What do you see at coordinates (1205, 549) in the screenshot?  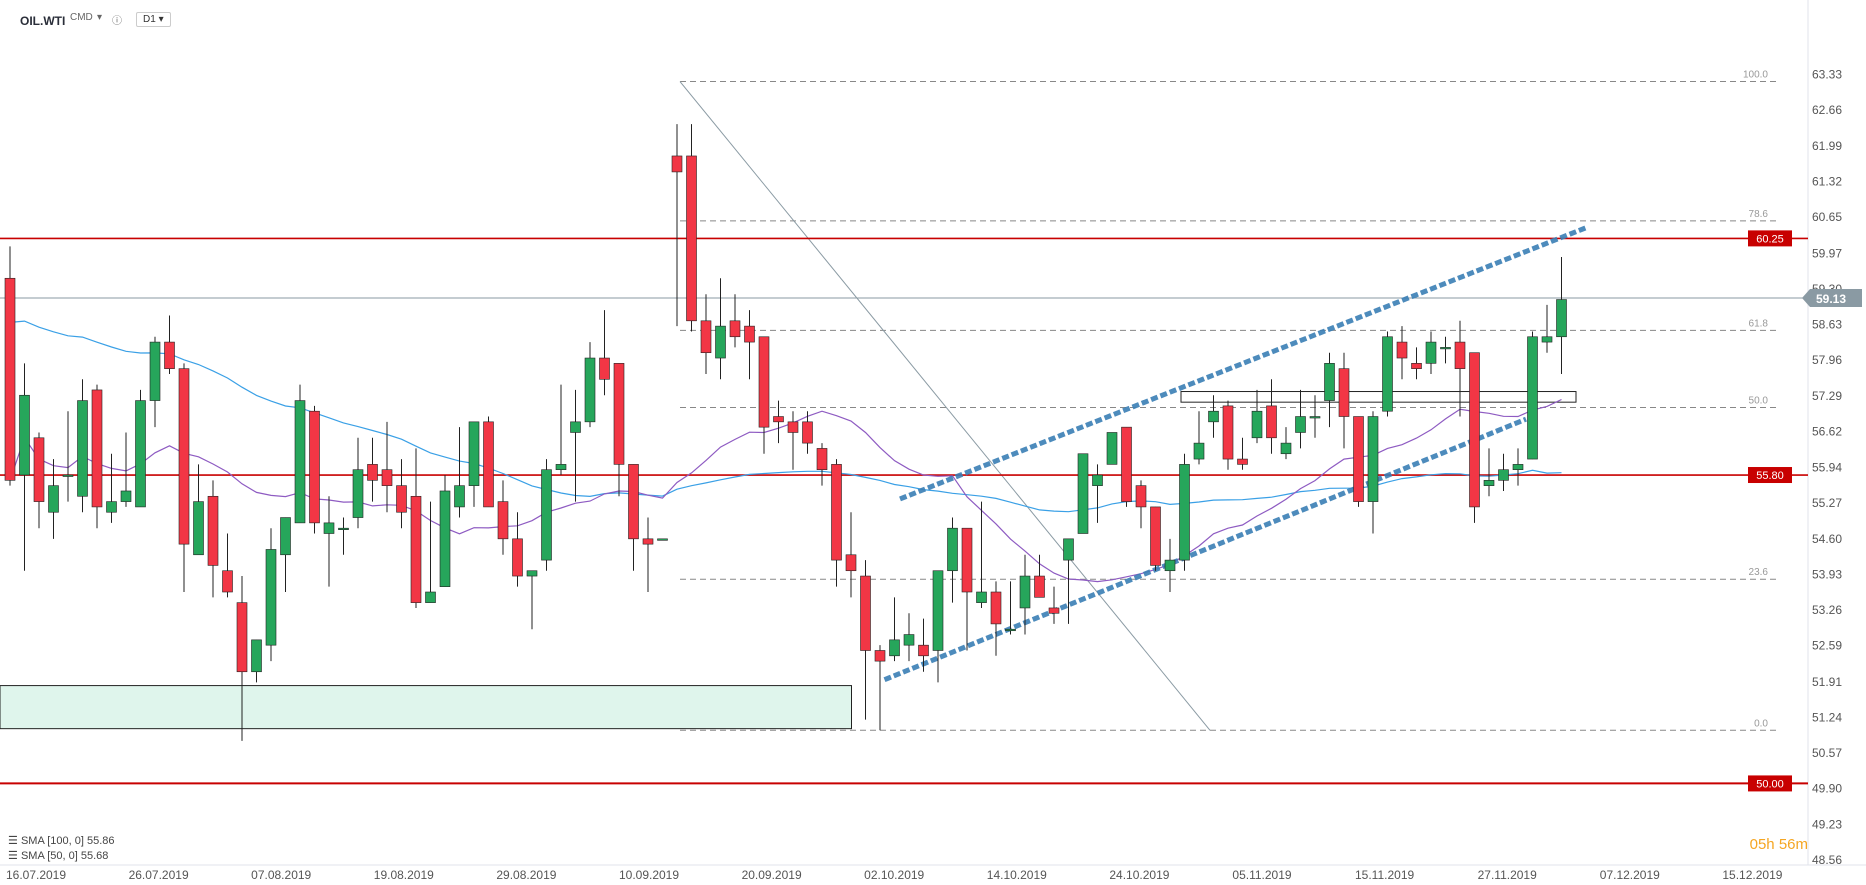 I see `trend-channel-lower` at bounding box center [1205, 549].